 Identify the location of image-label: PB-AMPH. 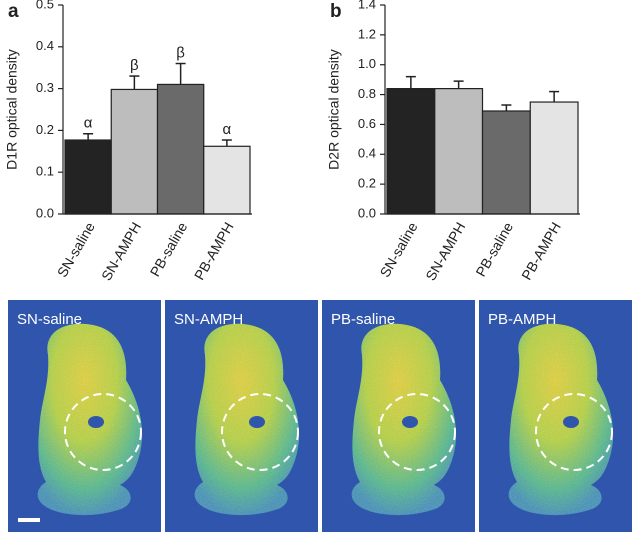
(522, 319).